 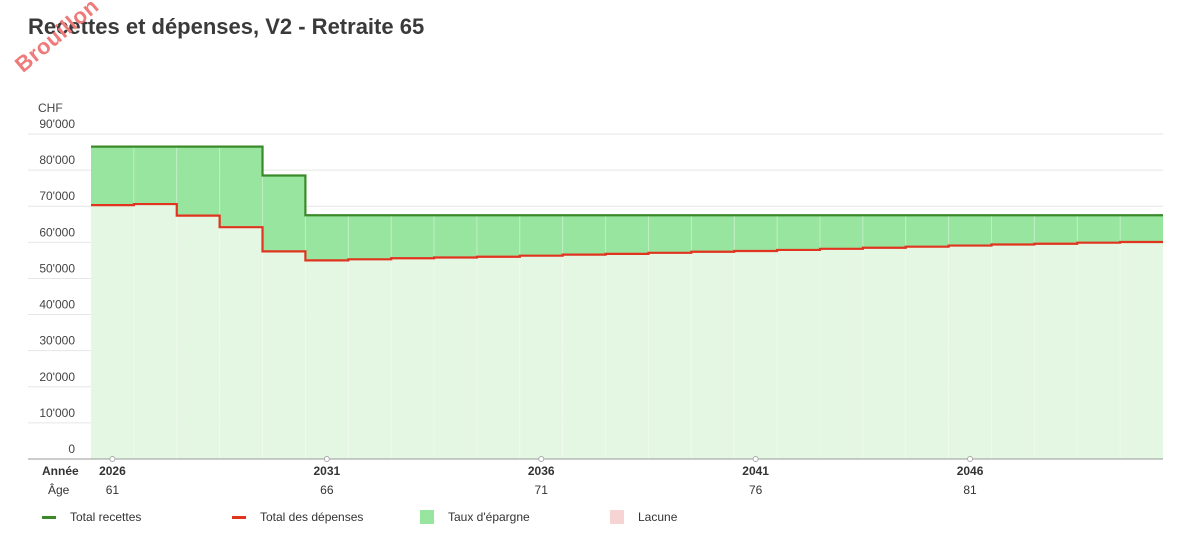 I want to click on legend-swatch-lacune, so click(x=617, y=517).